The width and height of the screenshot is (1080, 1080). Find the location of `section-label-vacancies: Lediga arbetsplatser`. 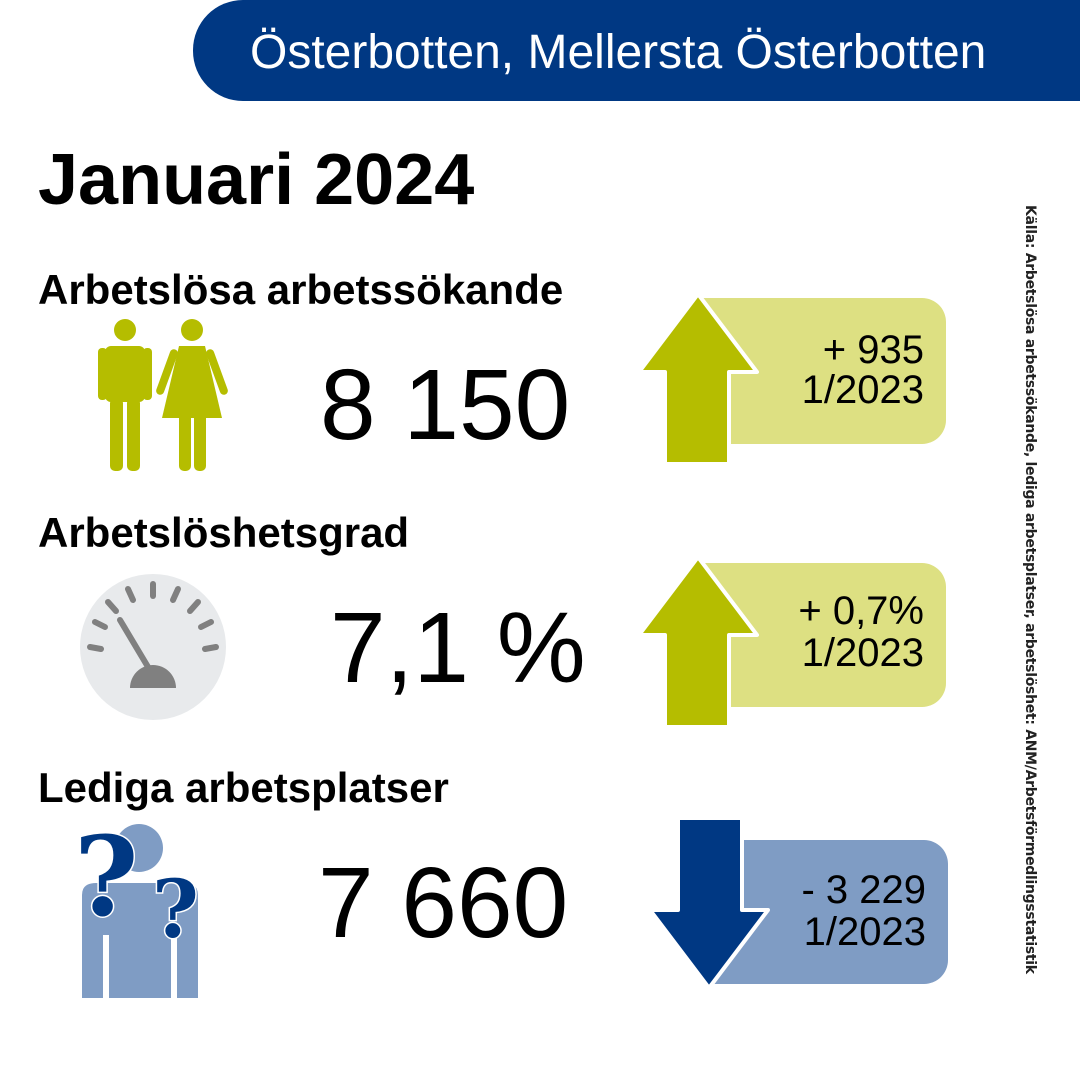

section-label-vacancies: Lediga arbetsplatser is located at coordinates (243, 787).